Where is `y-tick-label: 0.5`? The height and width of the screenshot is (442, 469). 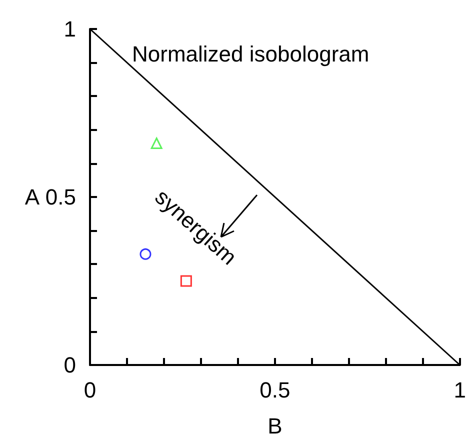 y-tick-label: 0.5 is located at coordinates (60, 197).